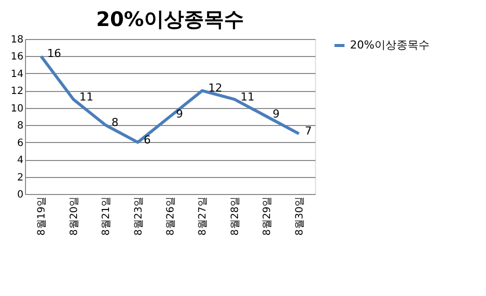  I want to click on y-tick-label: 10, so click(17, 108).